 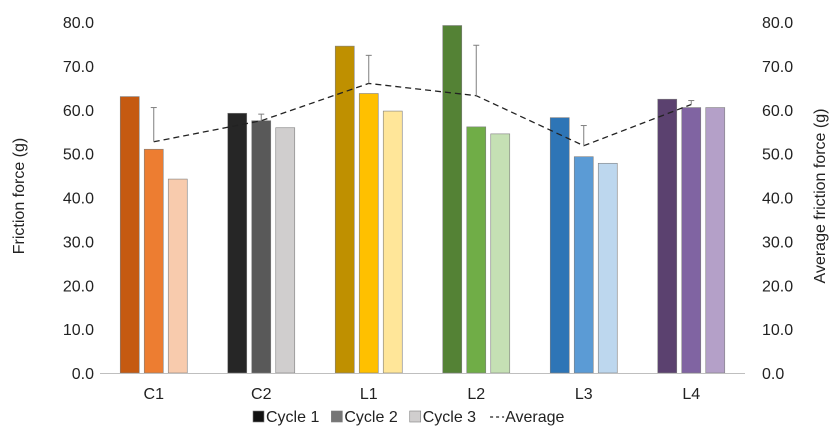 I want to click on left-y-axis: 0.0 10.0 20.0 30.0 40.0 50.0 60.0 70.0 80.0, so click(x=78, y=199).